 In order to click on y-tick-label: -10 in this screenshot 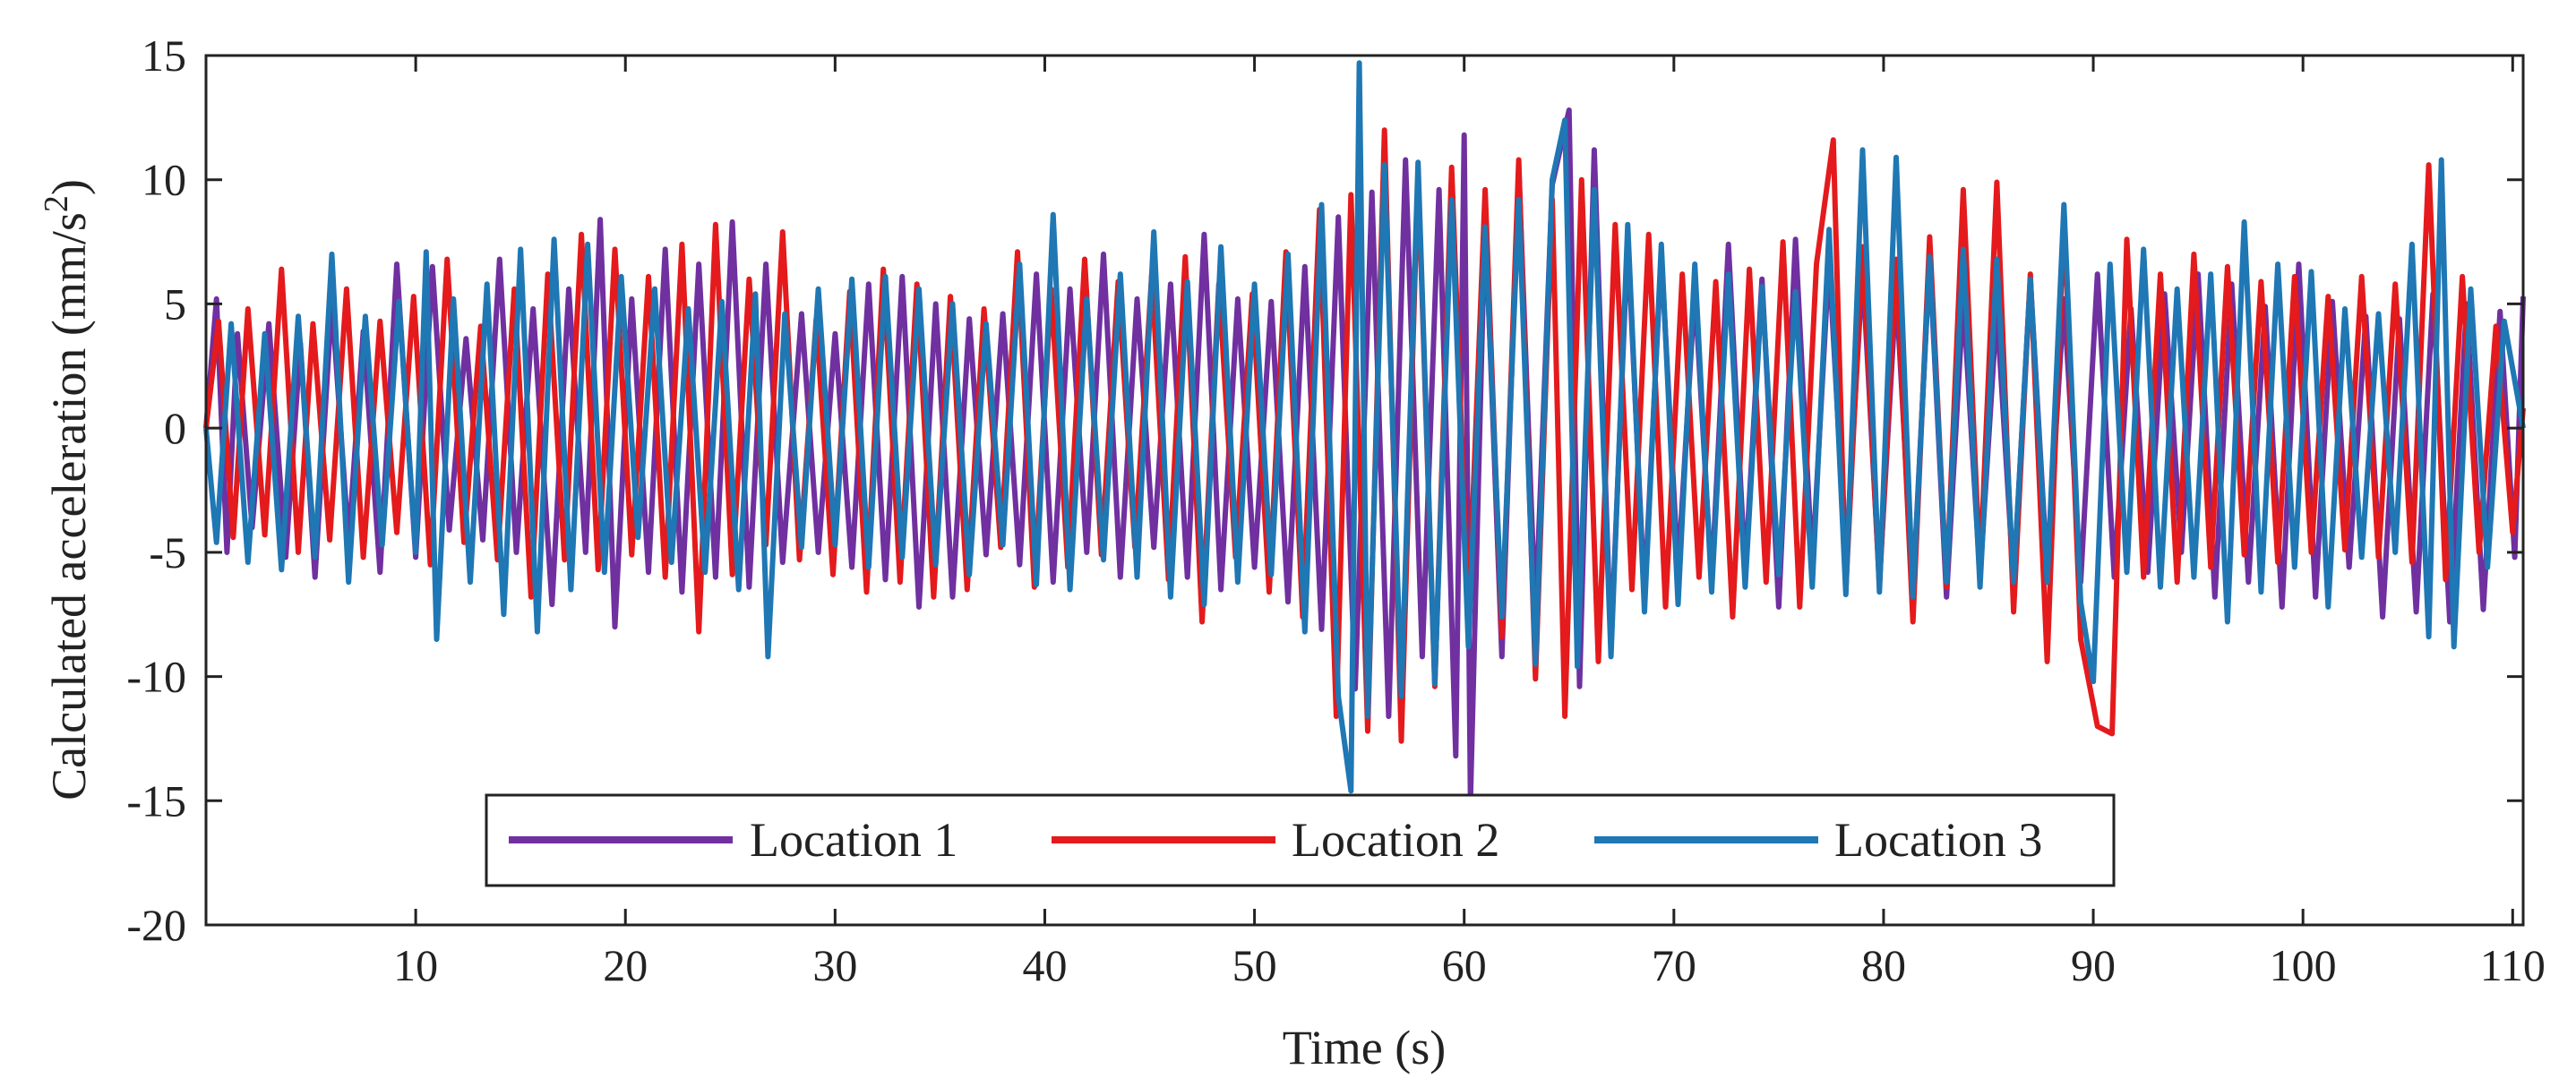, I will do `click(156, 677)`.